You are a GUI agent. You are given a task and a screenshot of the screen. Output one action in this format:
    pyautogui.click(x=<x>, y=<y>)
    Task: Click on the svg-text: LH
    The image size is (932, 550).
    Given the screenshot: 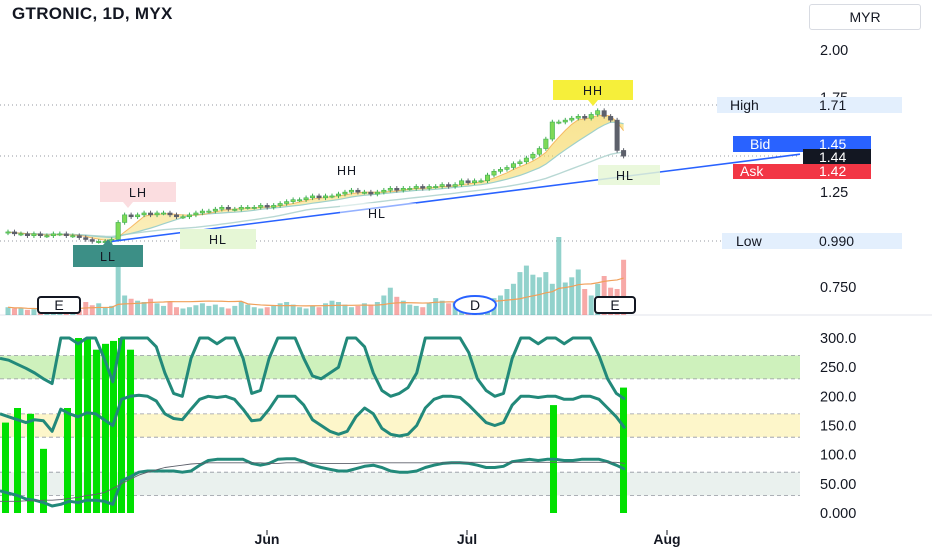 What is the action you would take?
    pyautogui.click(x=138, y=193)
    